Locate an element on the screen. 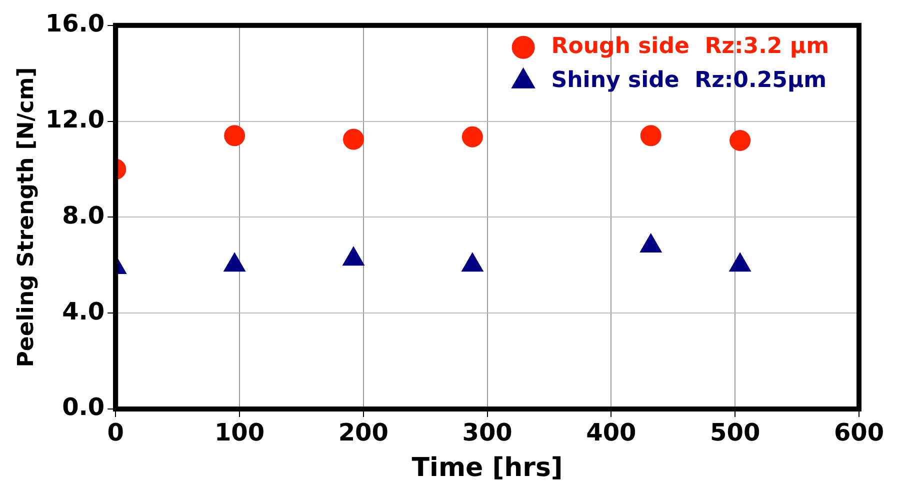 The image size is (897, 495). y-tick-label: 16.0 is located at coordinates (75, 24).